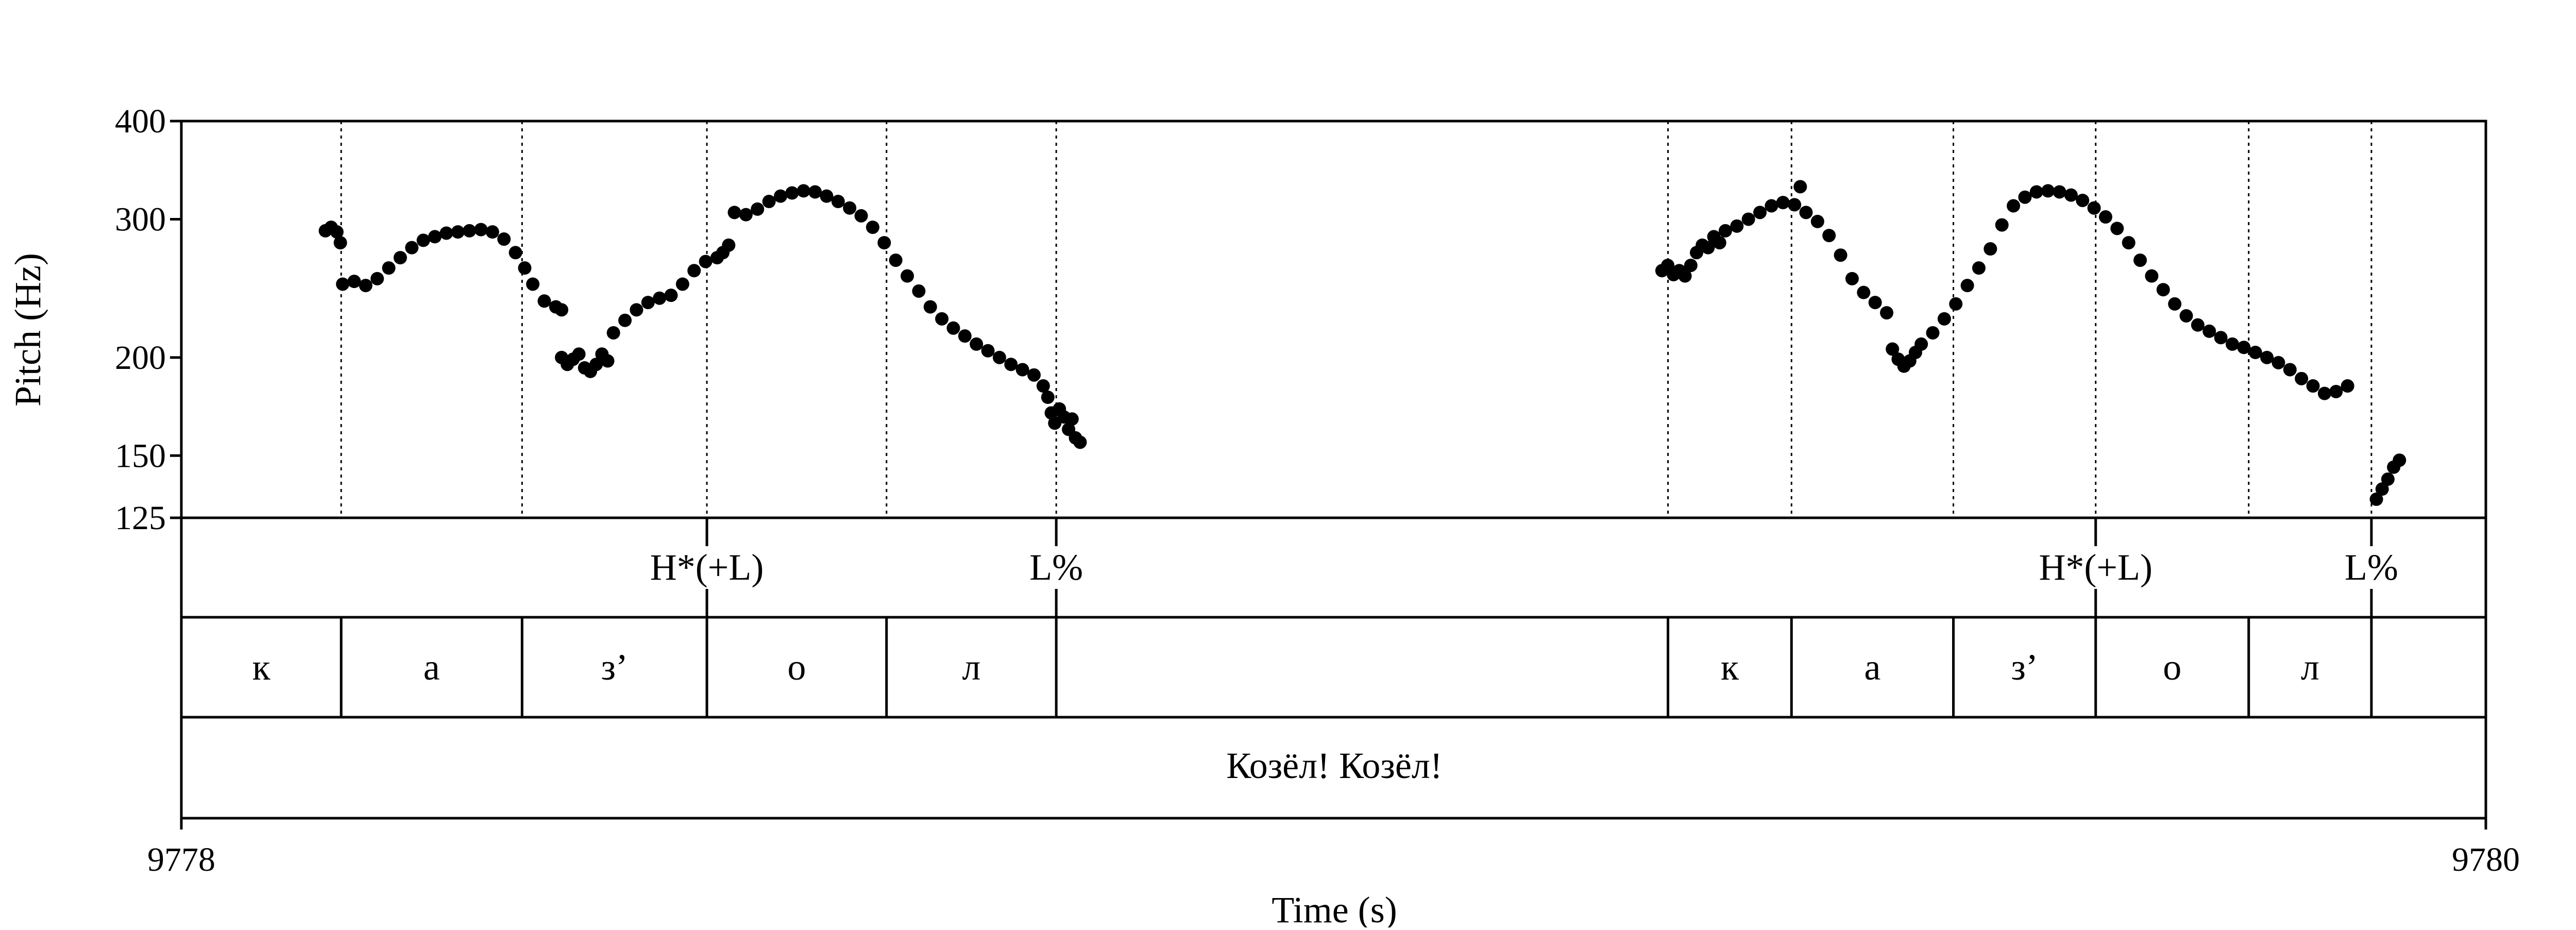  I want to click on segment-label: л, so click(971, 667).